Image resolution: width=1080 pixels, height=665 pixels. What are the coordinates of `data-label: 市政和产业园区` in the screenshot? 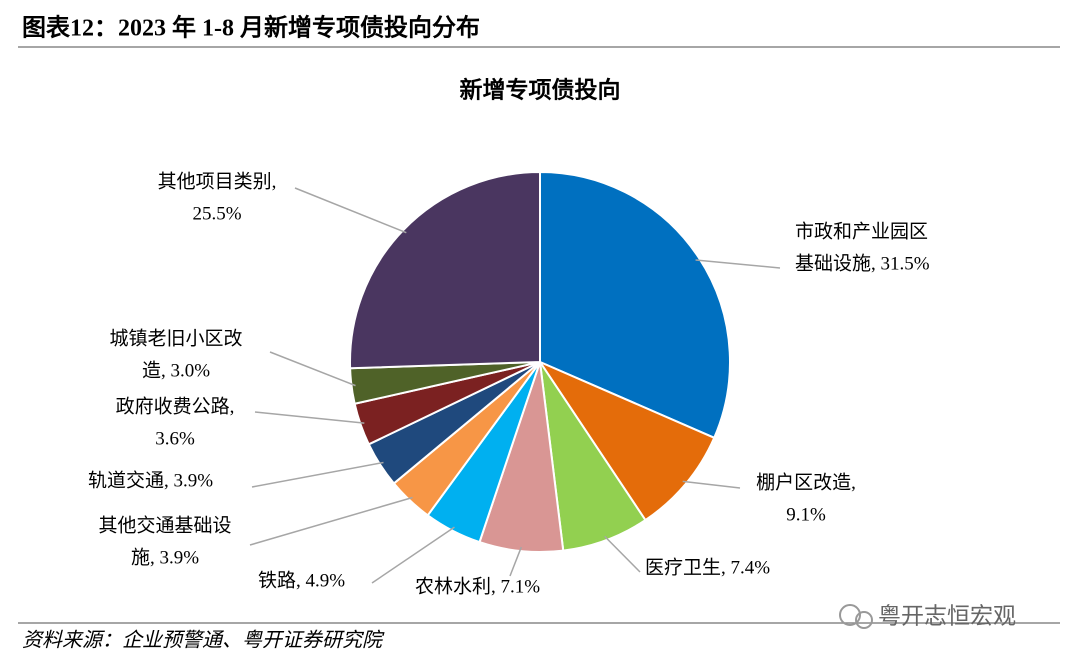 It's located at (861, 231).